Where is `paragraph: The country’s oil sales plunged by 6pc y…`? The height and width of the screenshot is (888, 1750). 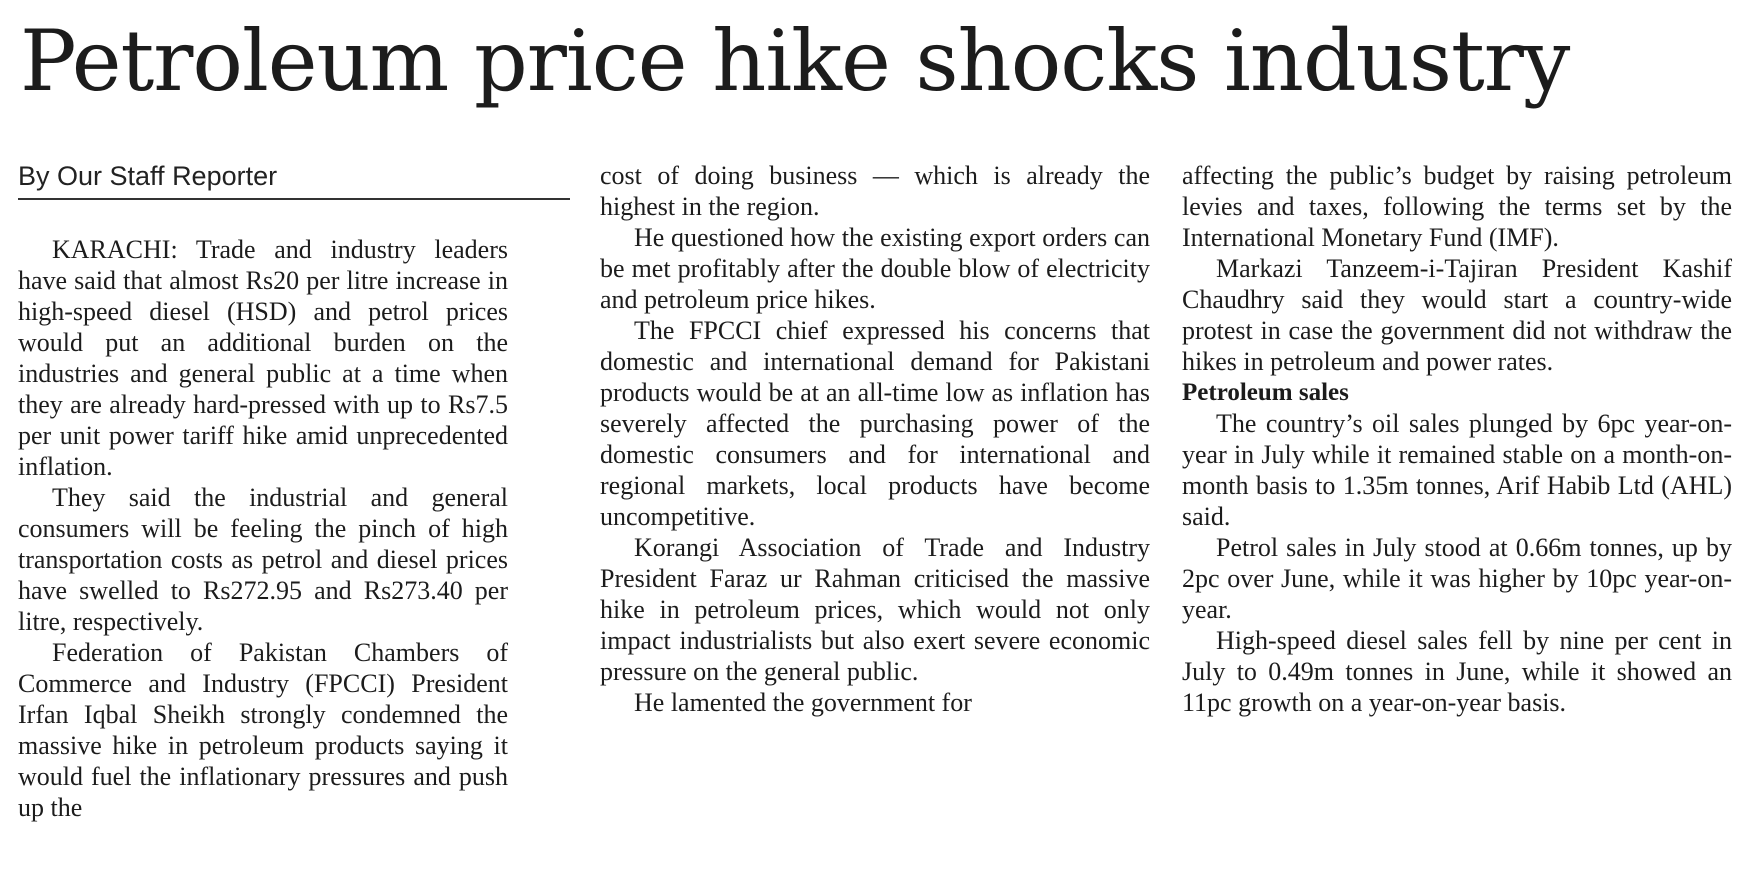 paragraph: The country’s oil sales plunged by 6pc y… is located at coordinates (1457, 470).